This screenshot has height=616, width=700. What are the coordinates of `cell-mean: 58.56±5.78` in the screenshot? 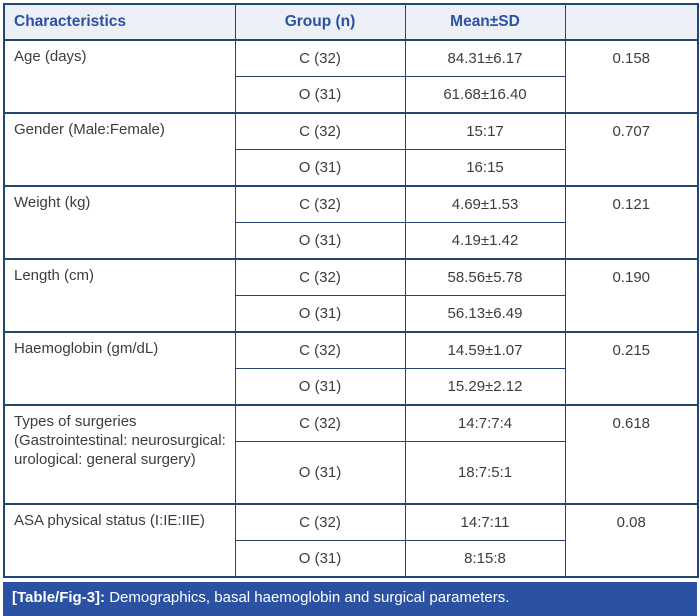 It's located at (485, 277).